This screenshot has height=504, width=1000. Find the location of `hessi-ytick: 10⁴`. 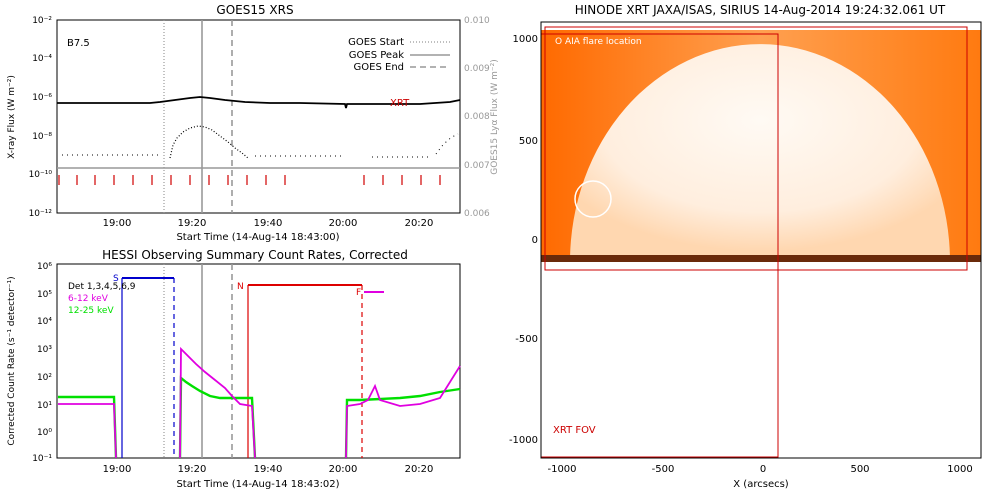

hessi-ytick: 10⁴ is located at coordinates (44, 322).